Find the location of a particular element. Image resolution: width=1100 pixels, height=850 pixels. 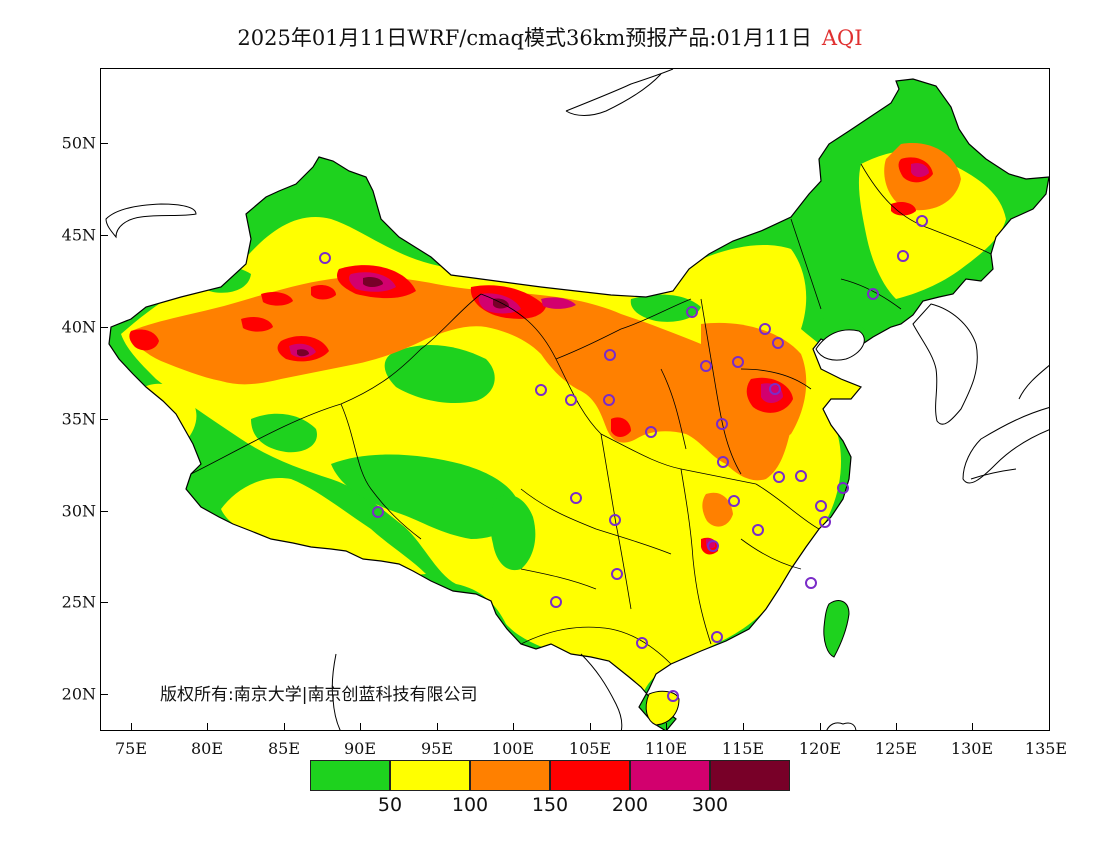

copyright-notice: 版权所有:南京大学|南京创蓝科技有限公司 is located at coordinates (319, 695).